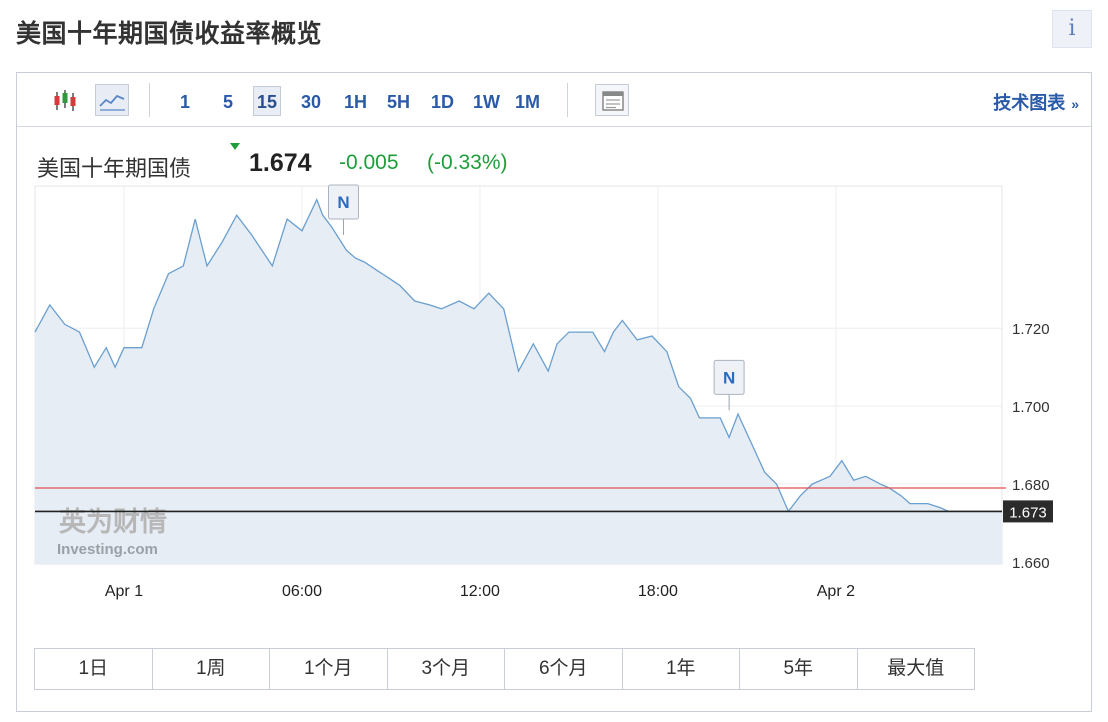  What do you see at coordinates (227, 102) in the screenshot?
I see `timeframe-5: 5` at bounding box center [227, 102].